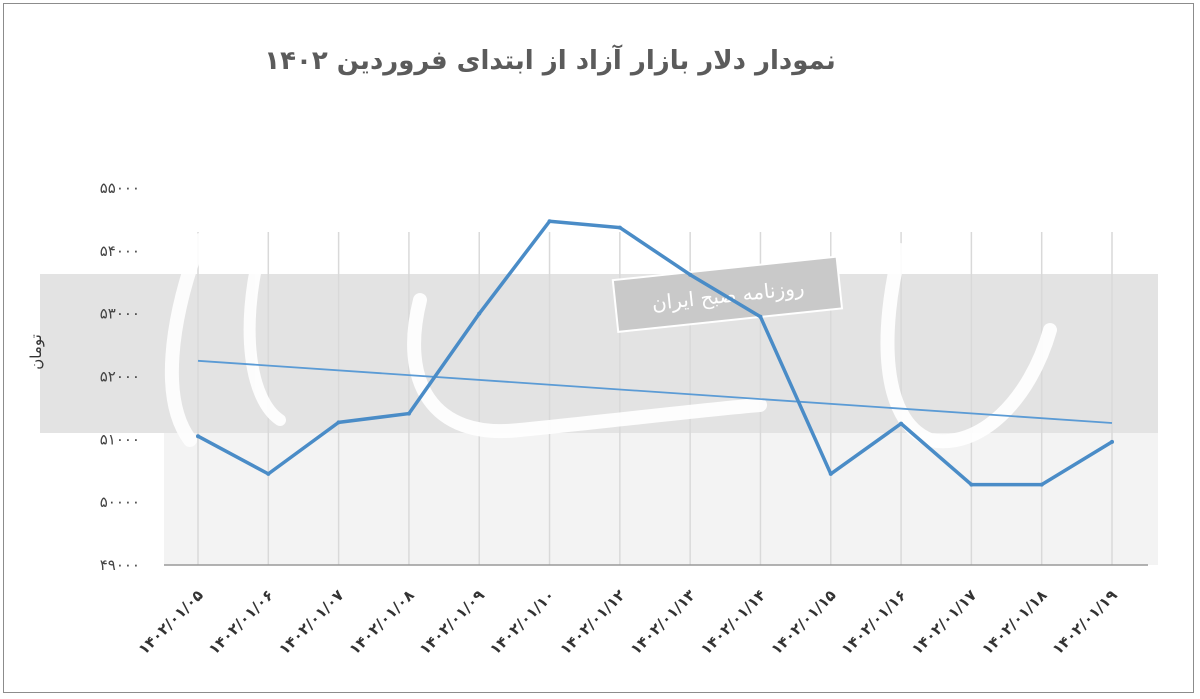 This screenshot has width=1200, height=699. I want to click on y-tick-label: ۵۱۰۰۰, so click(120, 439).